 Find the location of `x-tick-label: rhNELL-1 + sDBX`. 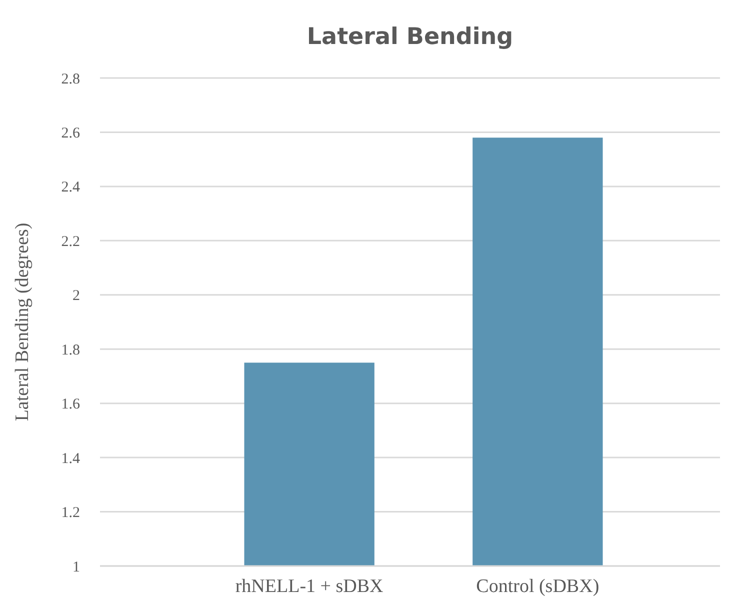

x-tick-label: rhNELL-1 + sDBX is located at coordinates (309, 586).